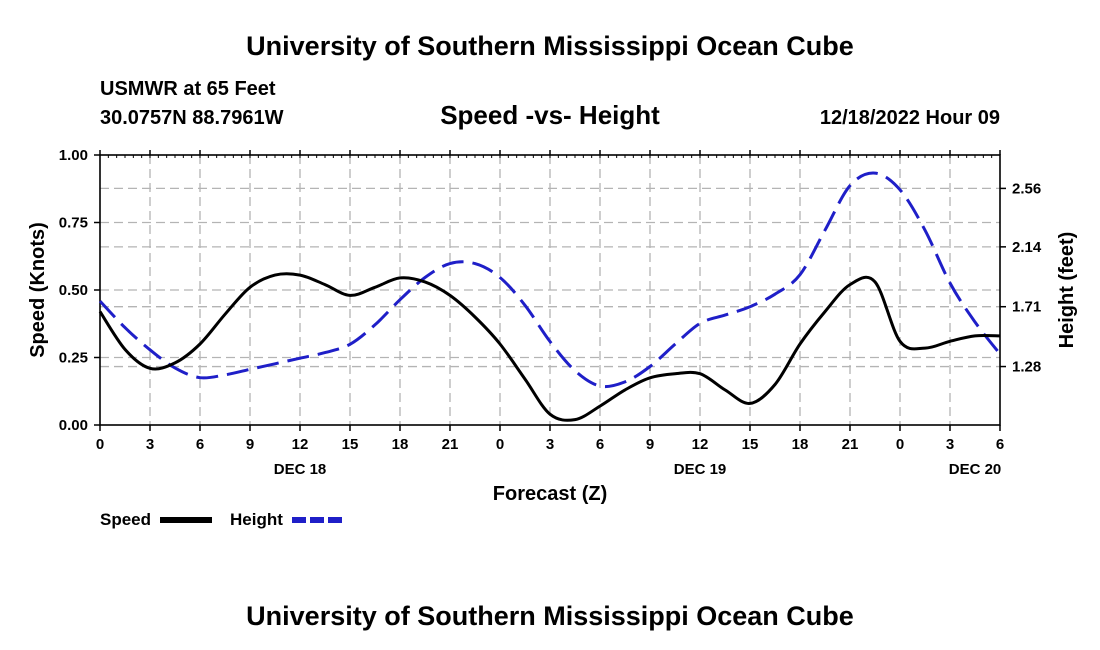 The image size is (1100, 650). What do you see at coordinates (73, 223) in the screenshot?
I see `y-tick-label: 0.75` at bounding box center [73, 223].